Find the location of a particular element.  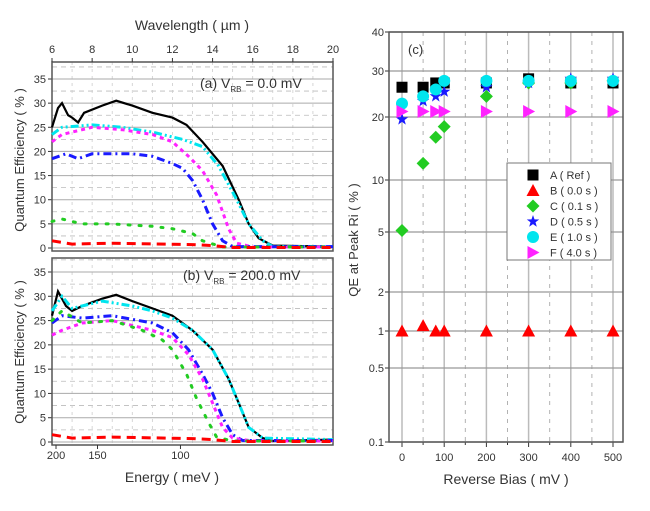

panel-b-xlabel: Energy ( meV ) is located at coordinates (172, 477).